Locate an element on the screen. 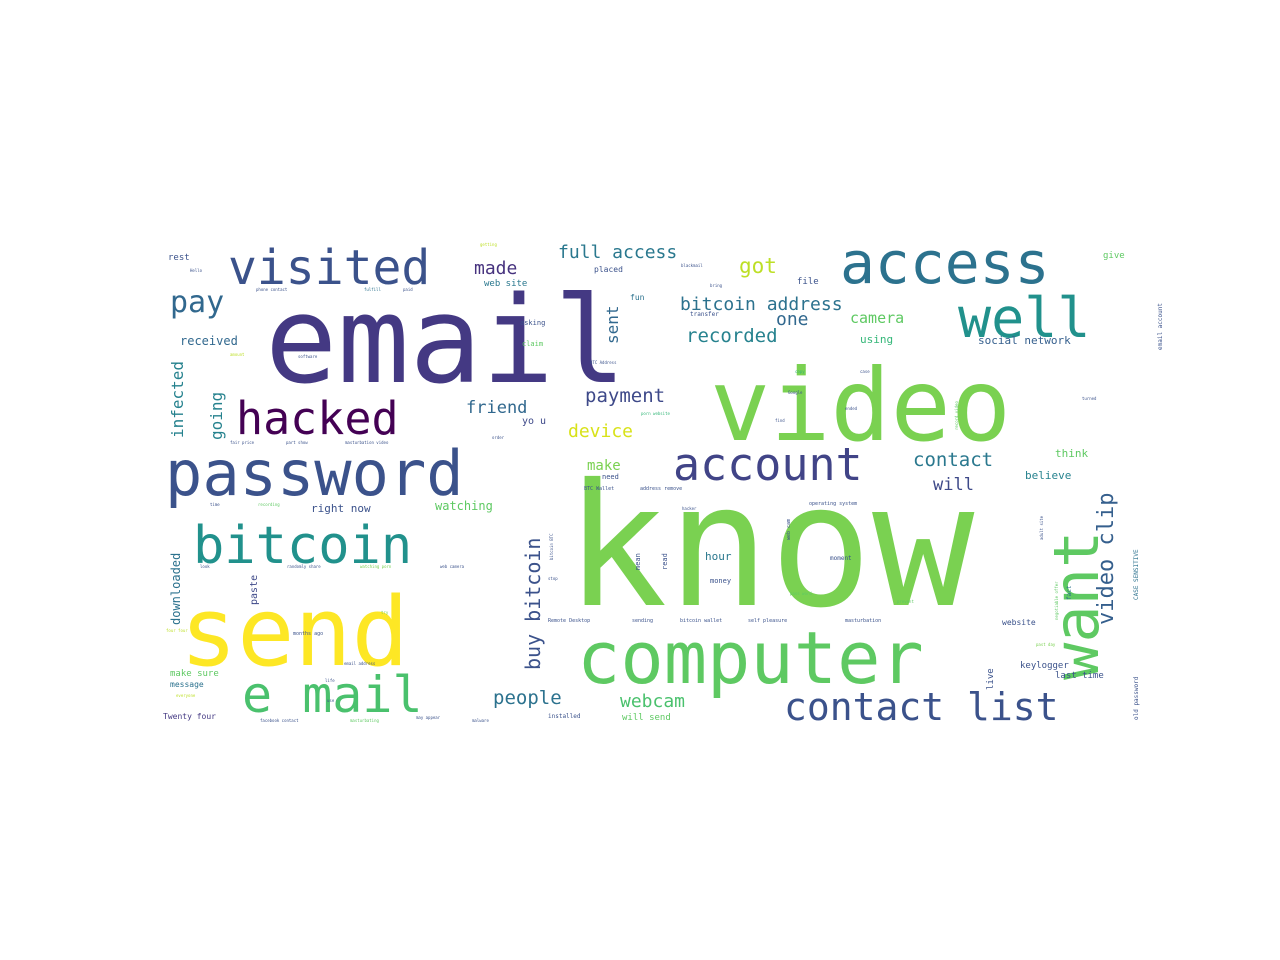  word-cloud-word: well is located at coordinates (1024, 318).